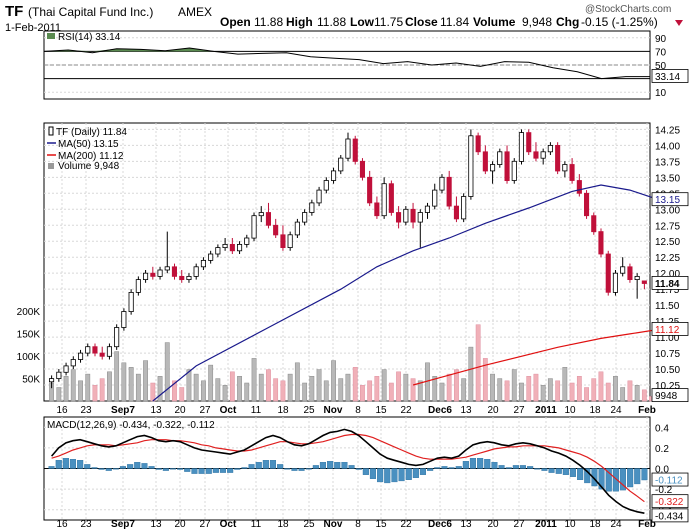 Image resolution: width=700 pixels, height=530 pixels. What do you see at coordinates (86, 410) in the screenshot?
I see `x-tick-label: 23` at bounding box center [86, 410].